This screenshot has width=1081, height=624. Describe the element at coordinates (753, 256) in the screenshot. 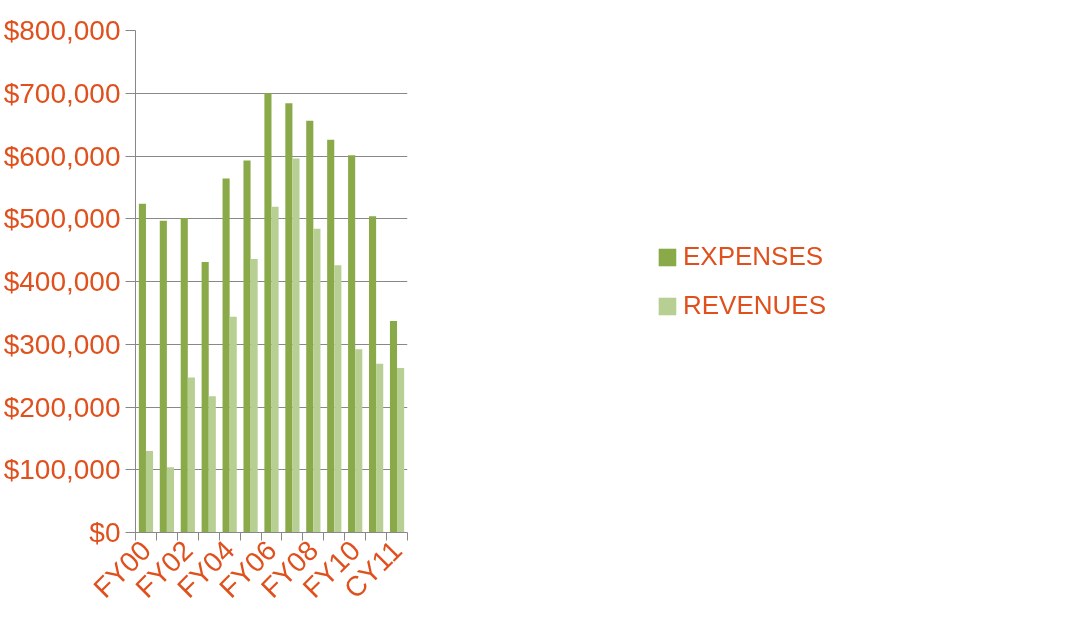

I see `legend-label: EXPENSES` at that location.